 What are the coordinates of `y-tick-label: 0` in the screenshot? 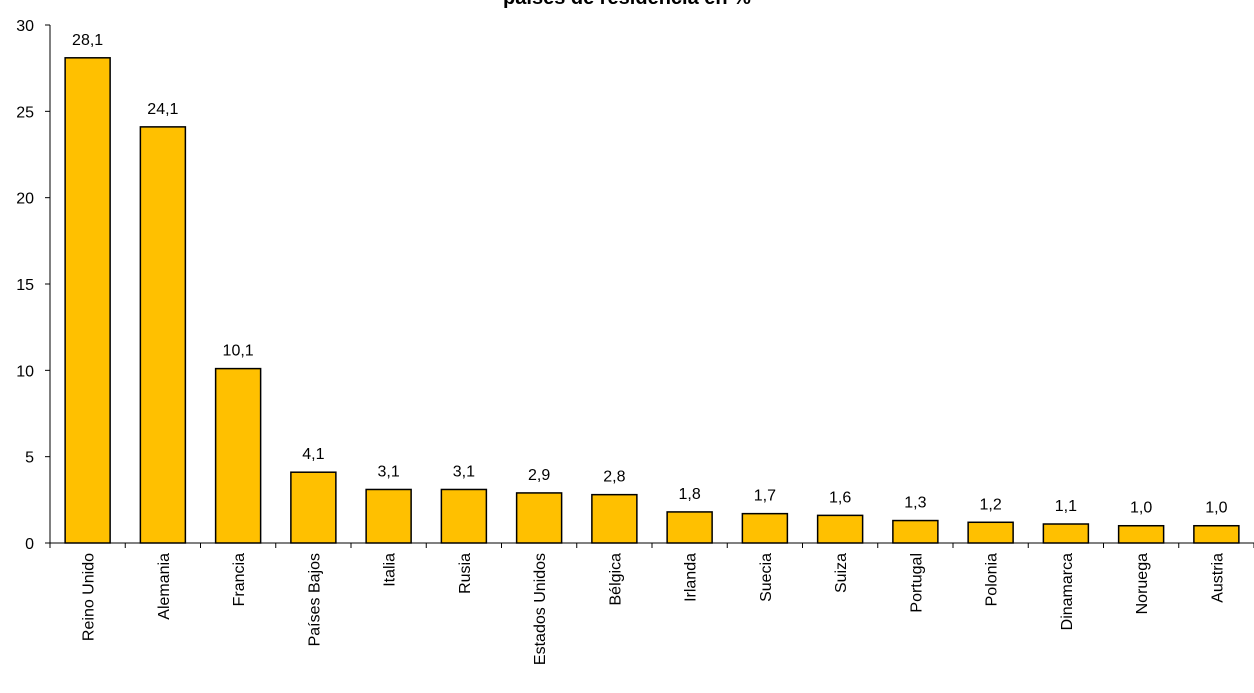 It's located at (29, 544).